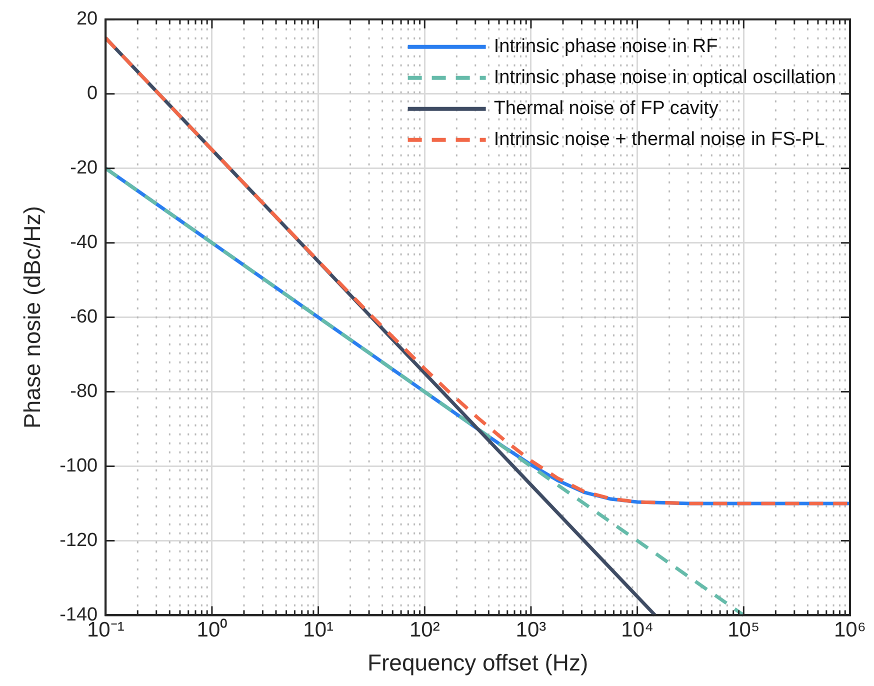  Describe the element at coordinates (531, 630) in the screenshot. I see `x-tick-label: 10³` at that location.